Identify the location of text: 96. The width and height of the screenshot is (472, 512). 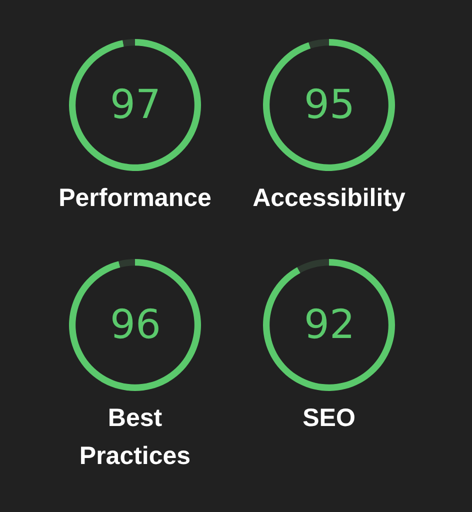
(135, 325).